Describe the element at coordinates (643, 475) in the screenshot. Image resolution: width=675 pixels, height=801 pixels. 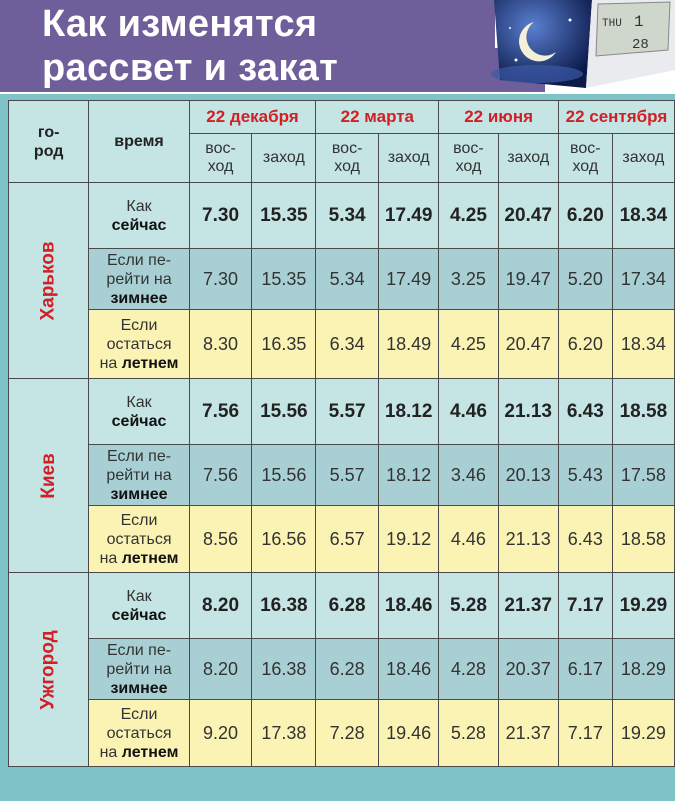
I see `sunset-value: 17.58` at that location.